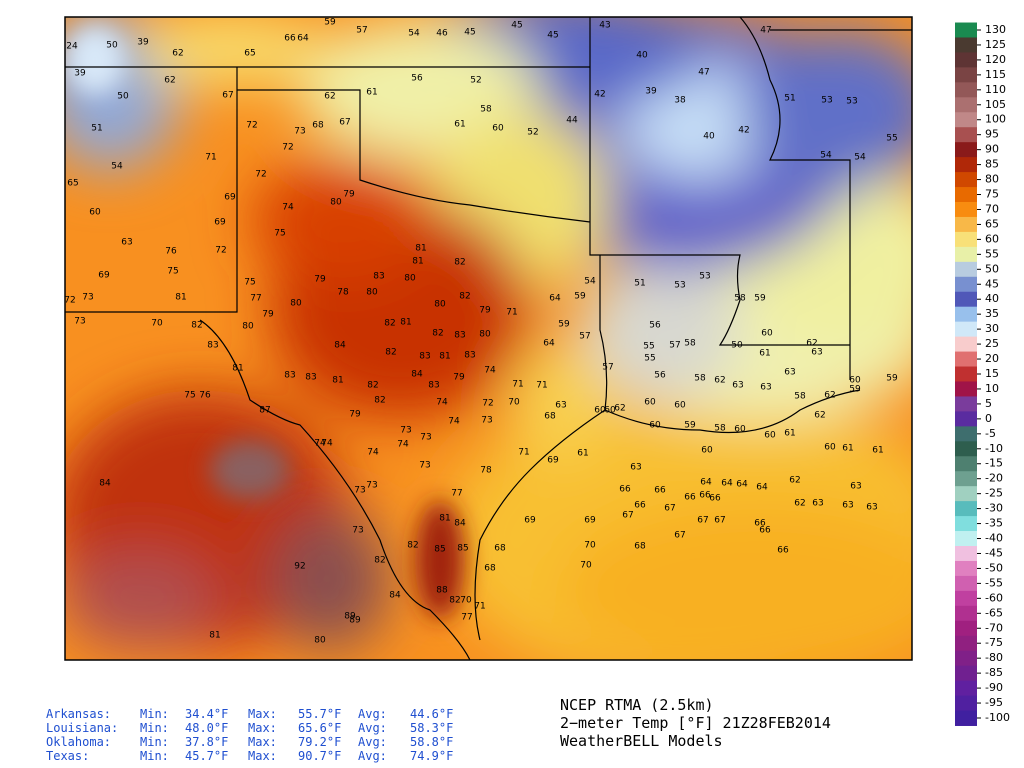 The height and width of the screenshot is (768, 1024). I want to click on station-value: 78, so click(486, 471).